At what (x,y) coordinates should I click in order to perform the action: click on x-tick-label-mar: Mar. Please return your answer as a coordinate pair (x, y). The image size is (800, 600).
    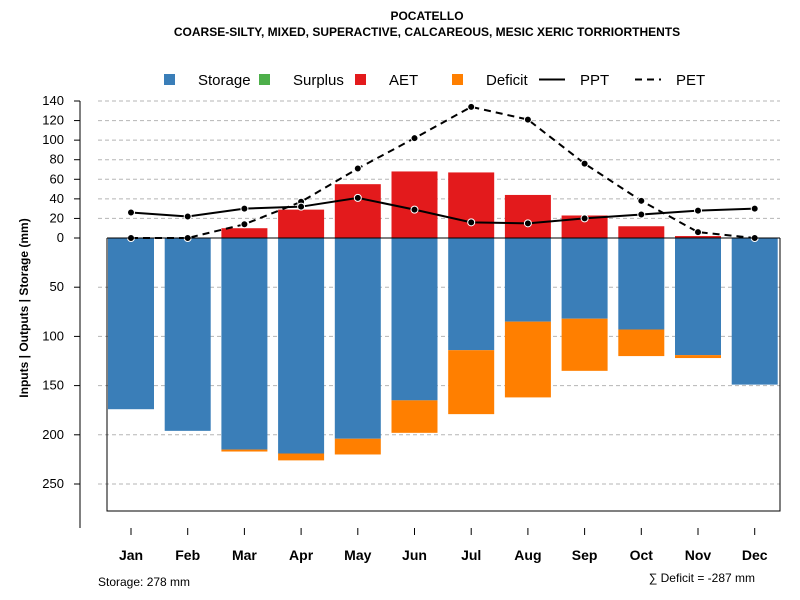
    Looking at the image, I should click on (244, 555).